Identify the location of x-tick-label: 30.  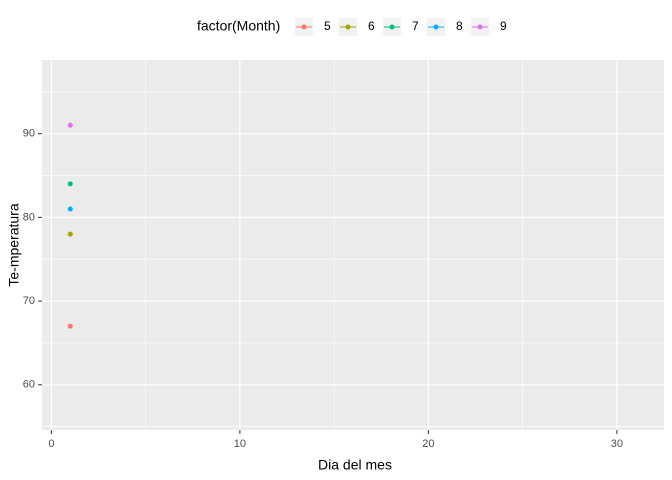
(617, 444).